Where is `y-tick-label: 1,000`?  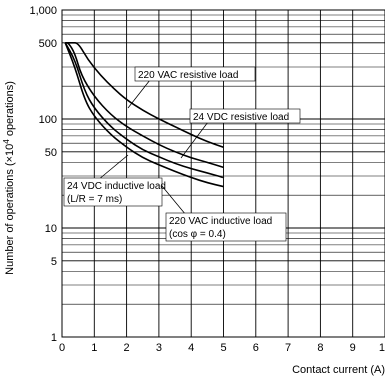
y-tick-label: 1,000 is located at coordinates (43, 11).